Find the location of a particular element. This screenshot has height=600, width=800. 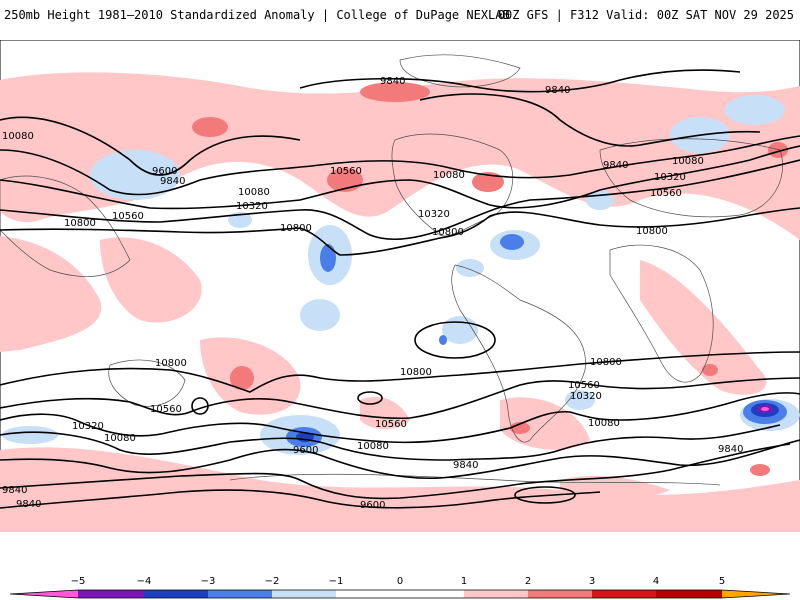

legend-tick: −1 is located at coordinates (336, 581).